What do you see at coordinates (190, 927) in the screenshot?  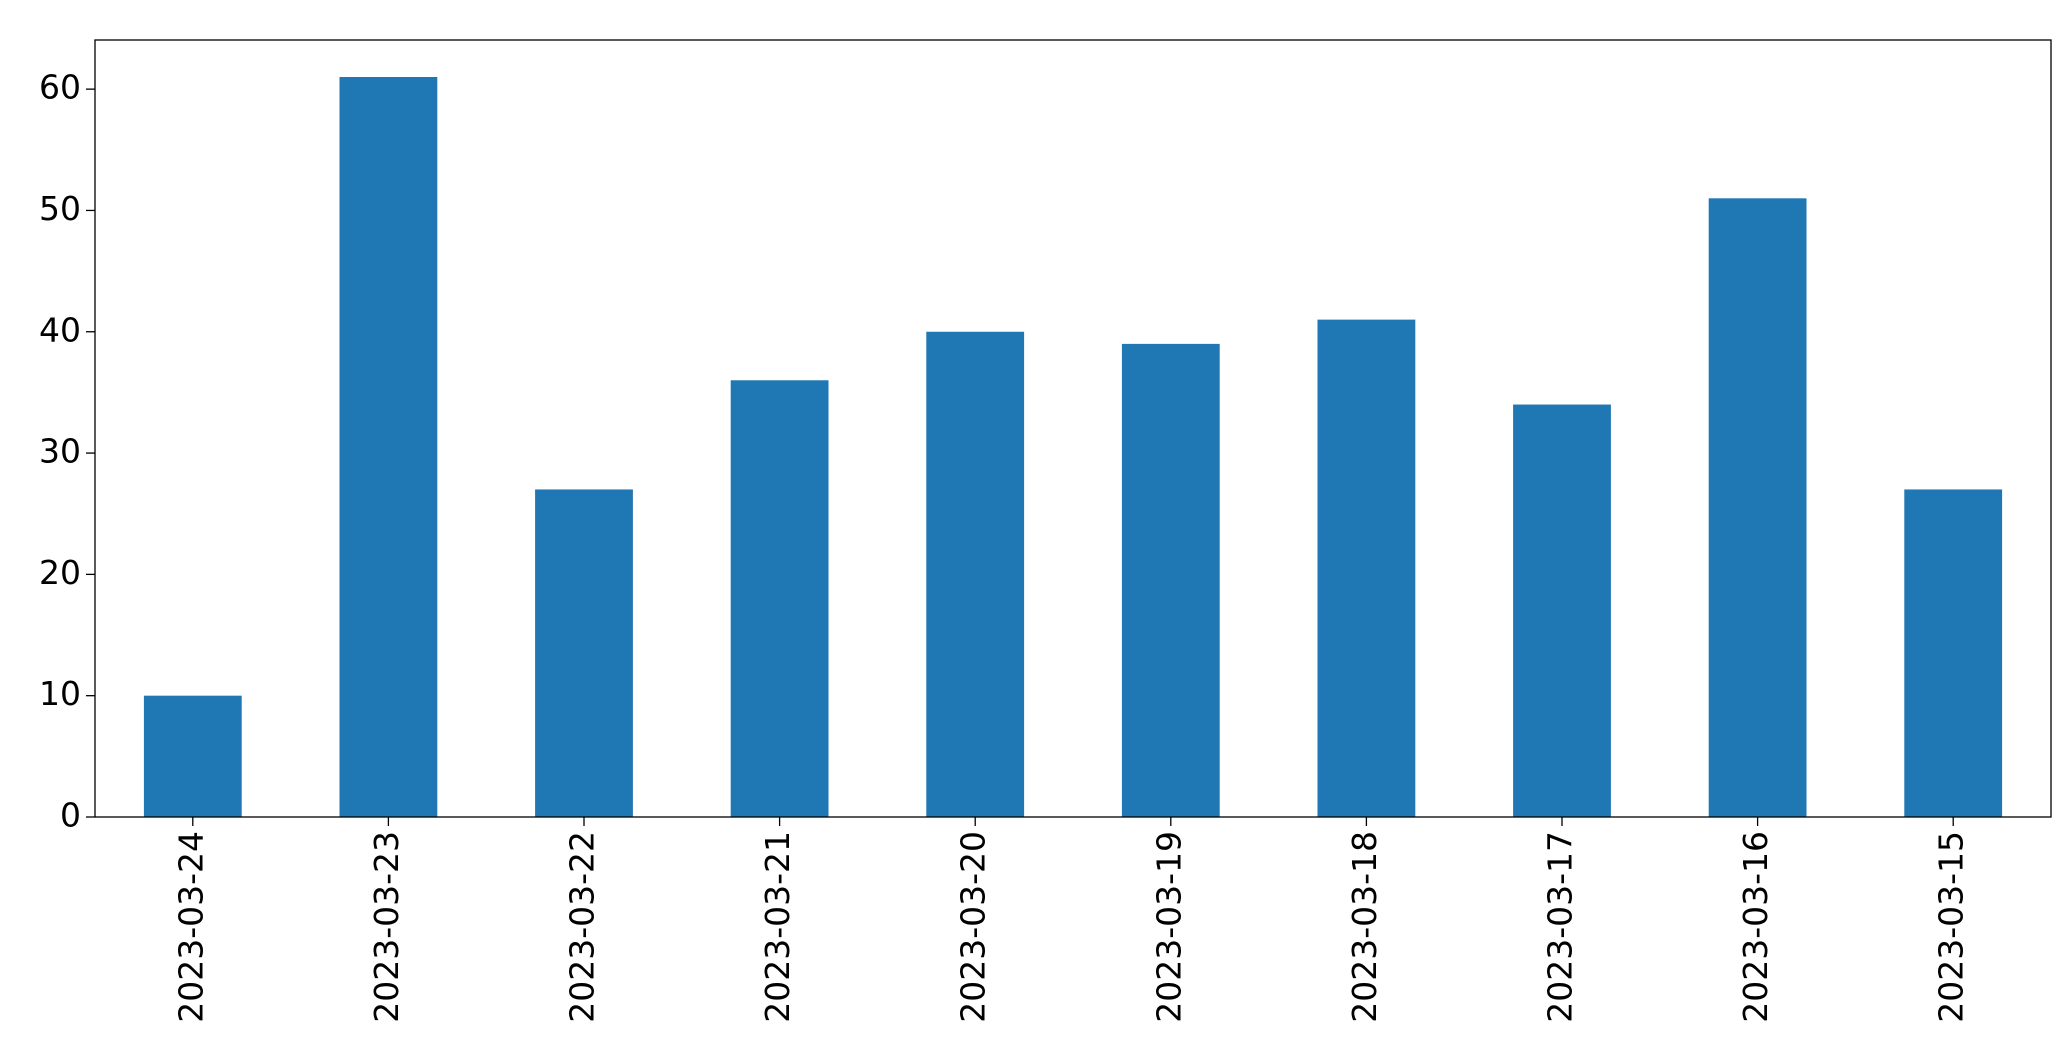 I see `x-tick-label: 2023-03-24` at bounding box center [190, 927].